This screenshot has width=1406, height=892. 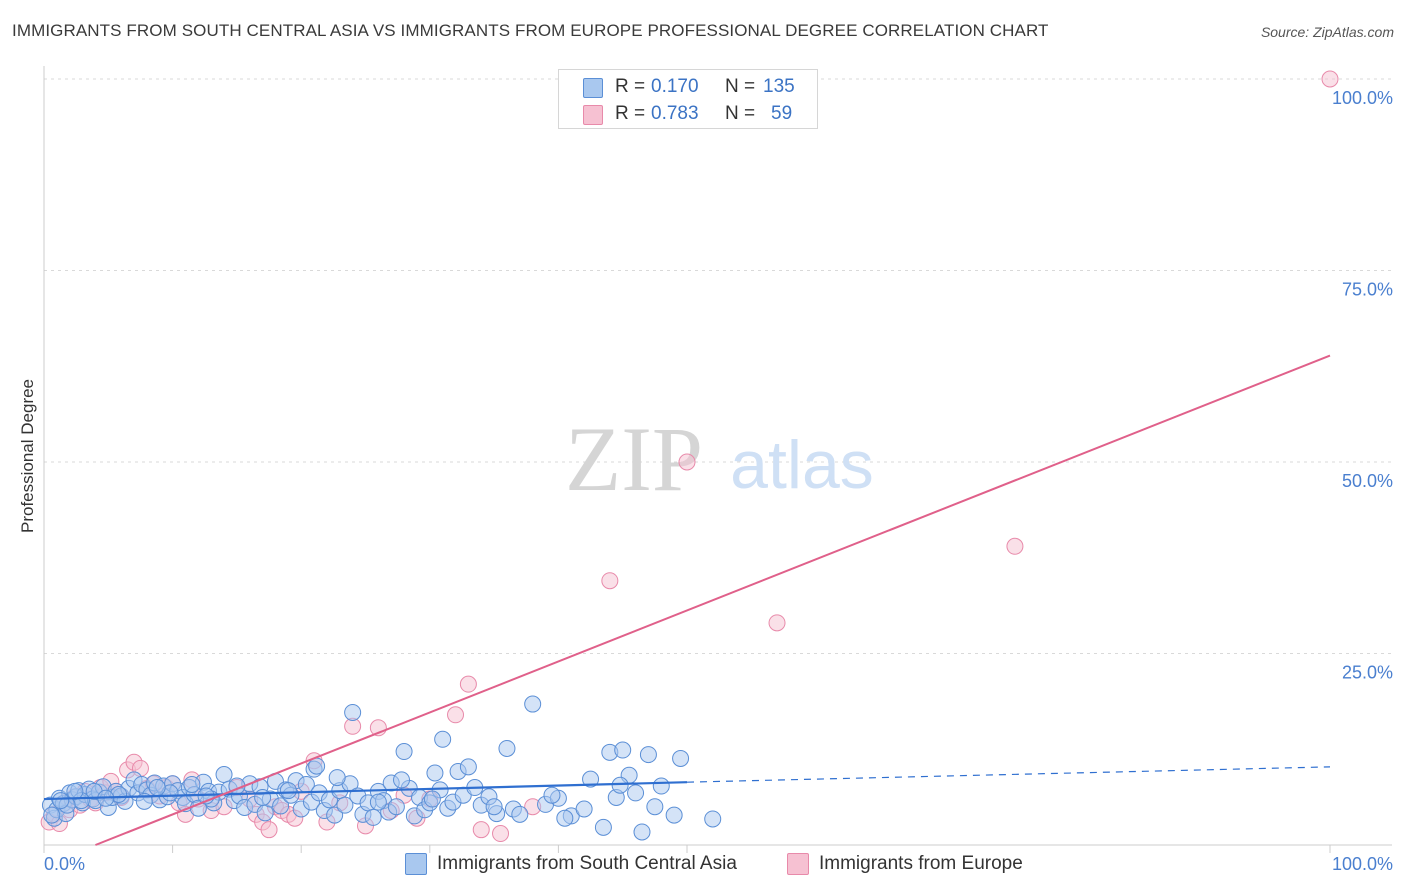 I want to click on legend-n-value: 135, so click(x=779, y=86).